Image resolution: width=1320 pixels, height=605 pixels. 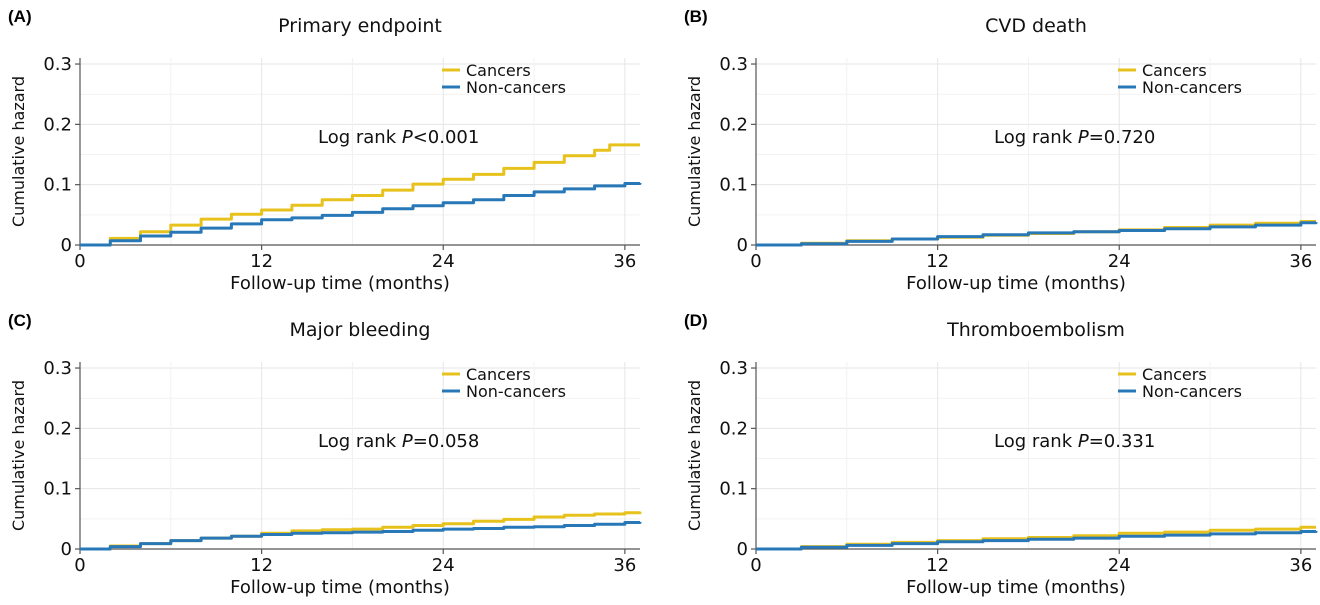 What do you see at coordinates (696, 16) in the screenshot?
I see `panel-label: (B)` at bounding box center [696, 16].